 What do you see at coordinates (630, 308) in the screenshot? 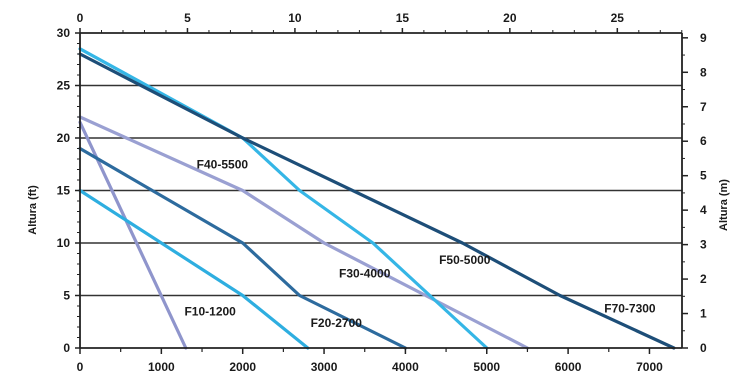
I see `series-label-f70-7300: F70-7300` at bounding box center [630, 308].